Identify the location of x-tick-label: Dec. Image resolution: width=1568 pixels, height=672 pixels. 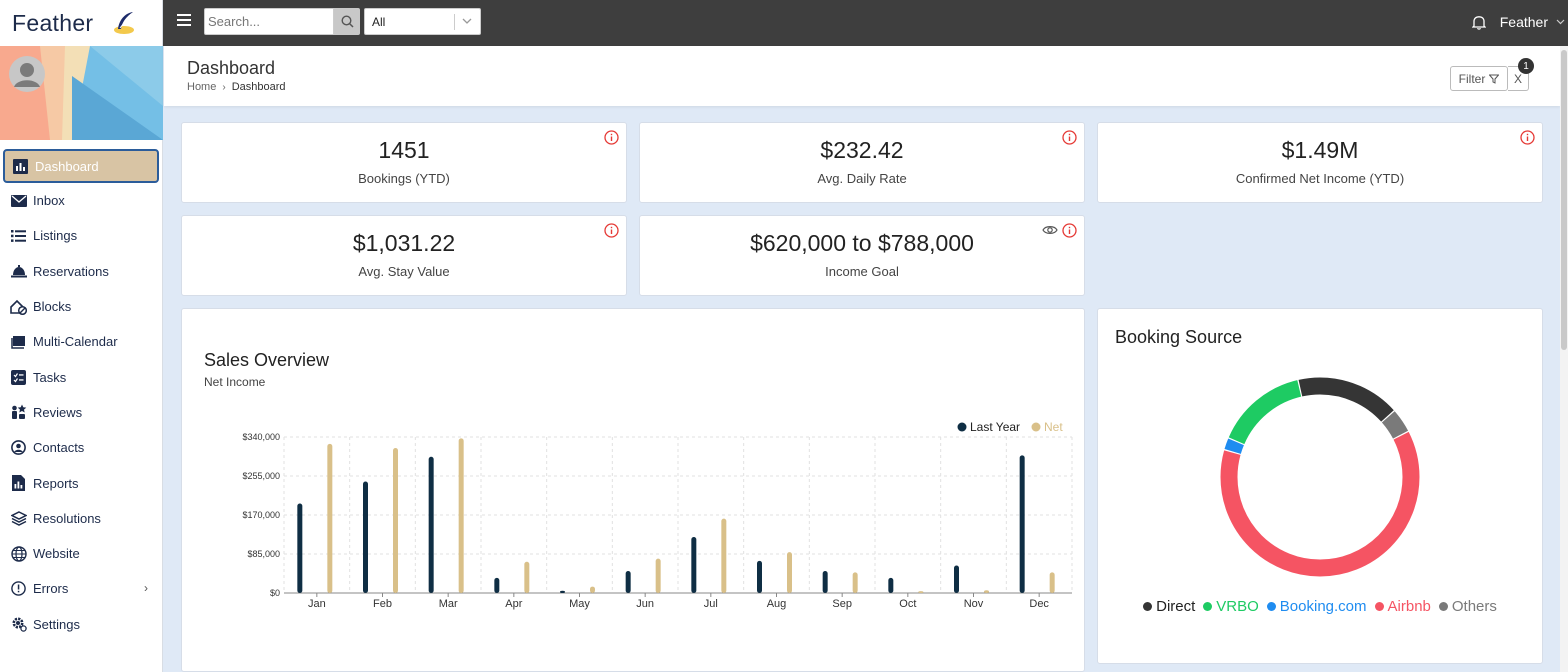
(1039, 604).